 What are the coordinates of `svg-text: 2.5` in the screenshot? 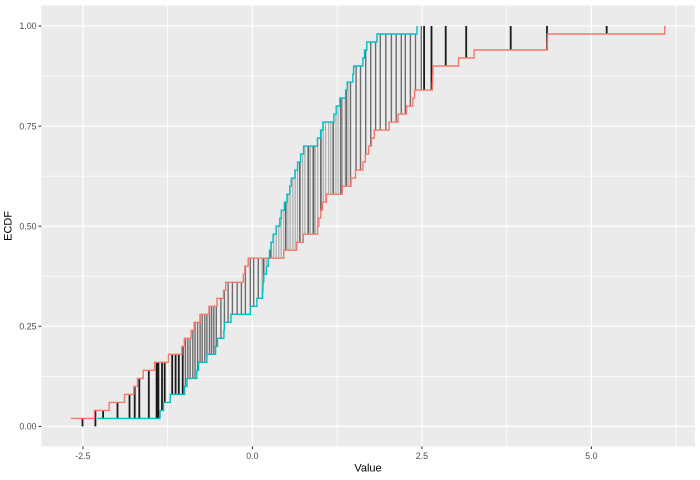 It's located at (422, 456).